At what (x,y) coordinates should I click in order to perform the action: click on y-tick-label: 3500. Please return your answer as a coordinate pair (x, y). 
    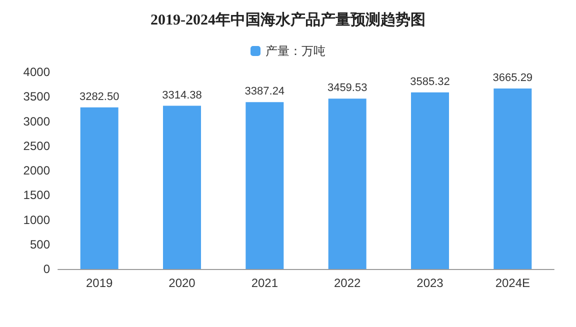
    Looking at the image, I should click on (36, 97).